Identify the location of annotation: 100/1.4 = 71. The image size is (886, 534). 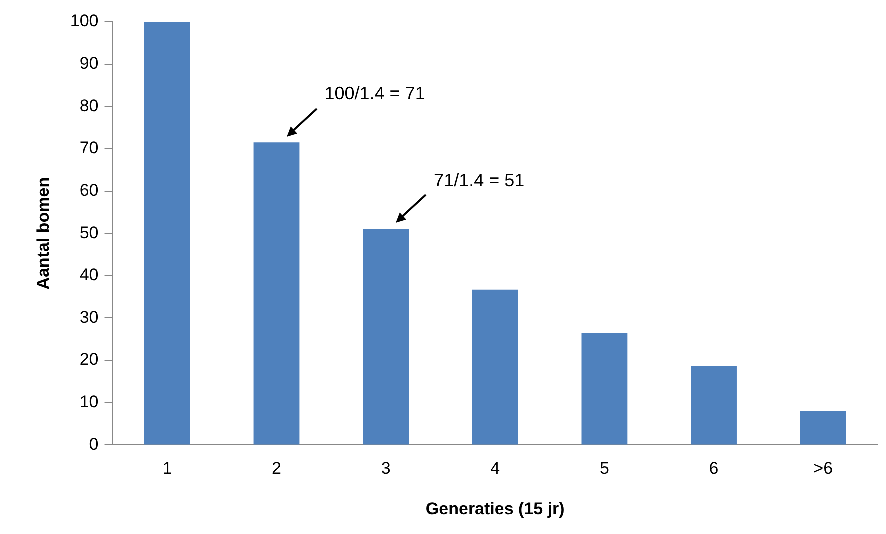
(375, 94).